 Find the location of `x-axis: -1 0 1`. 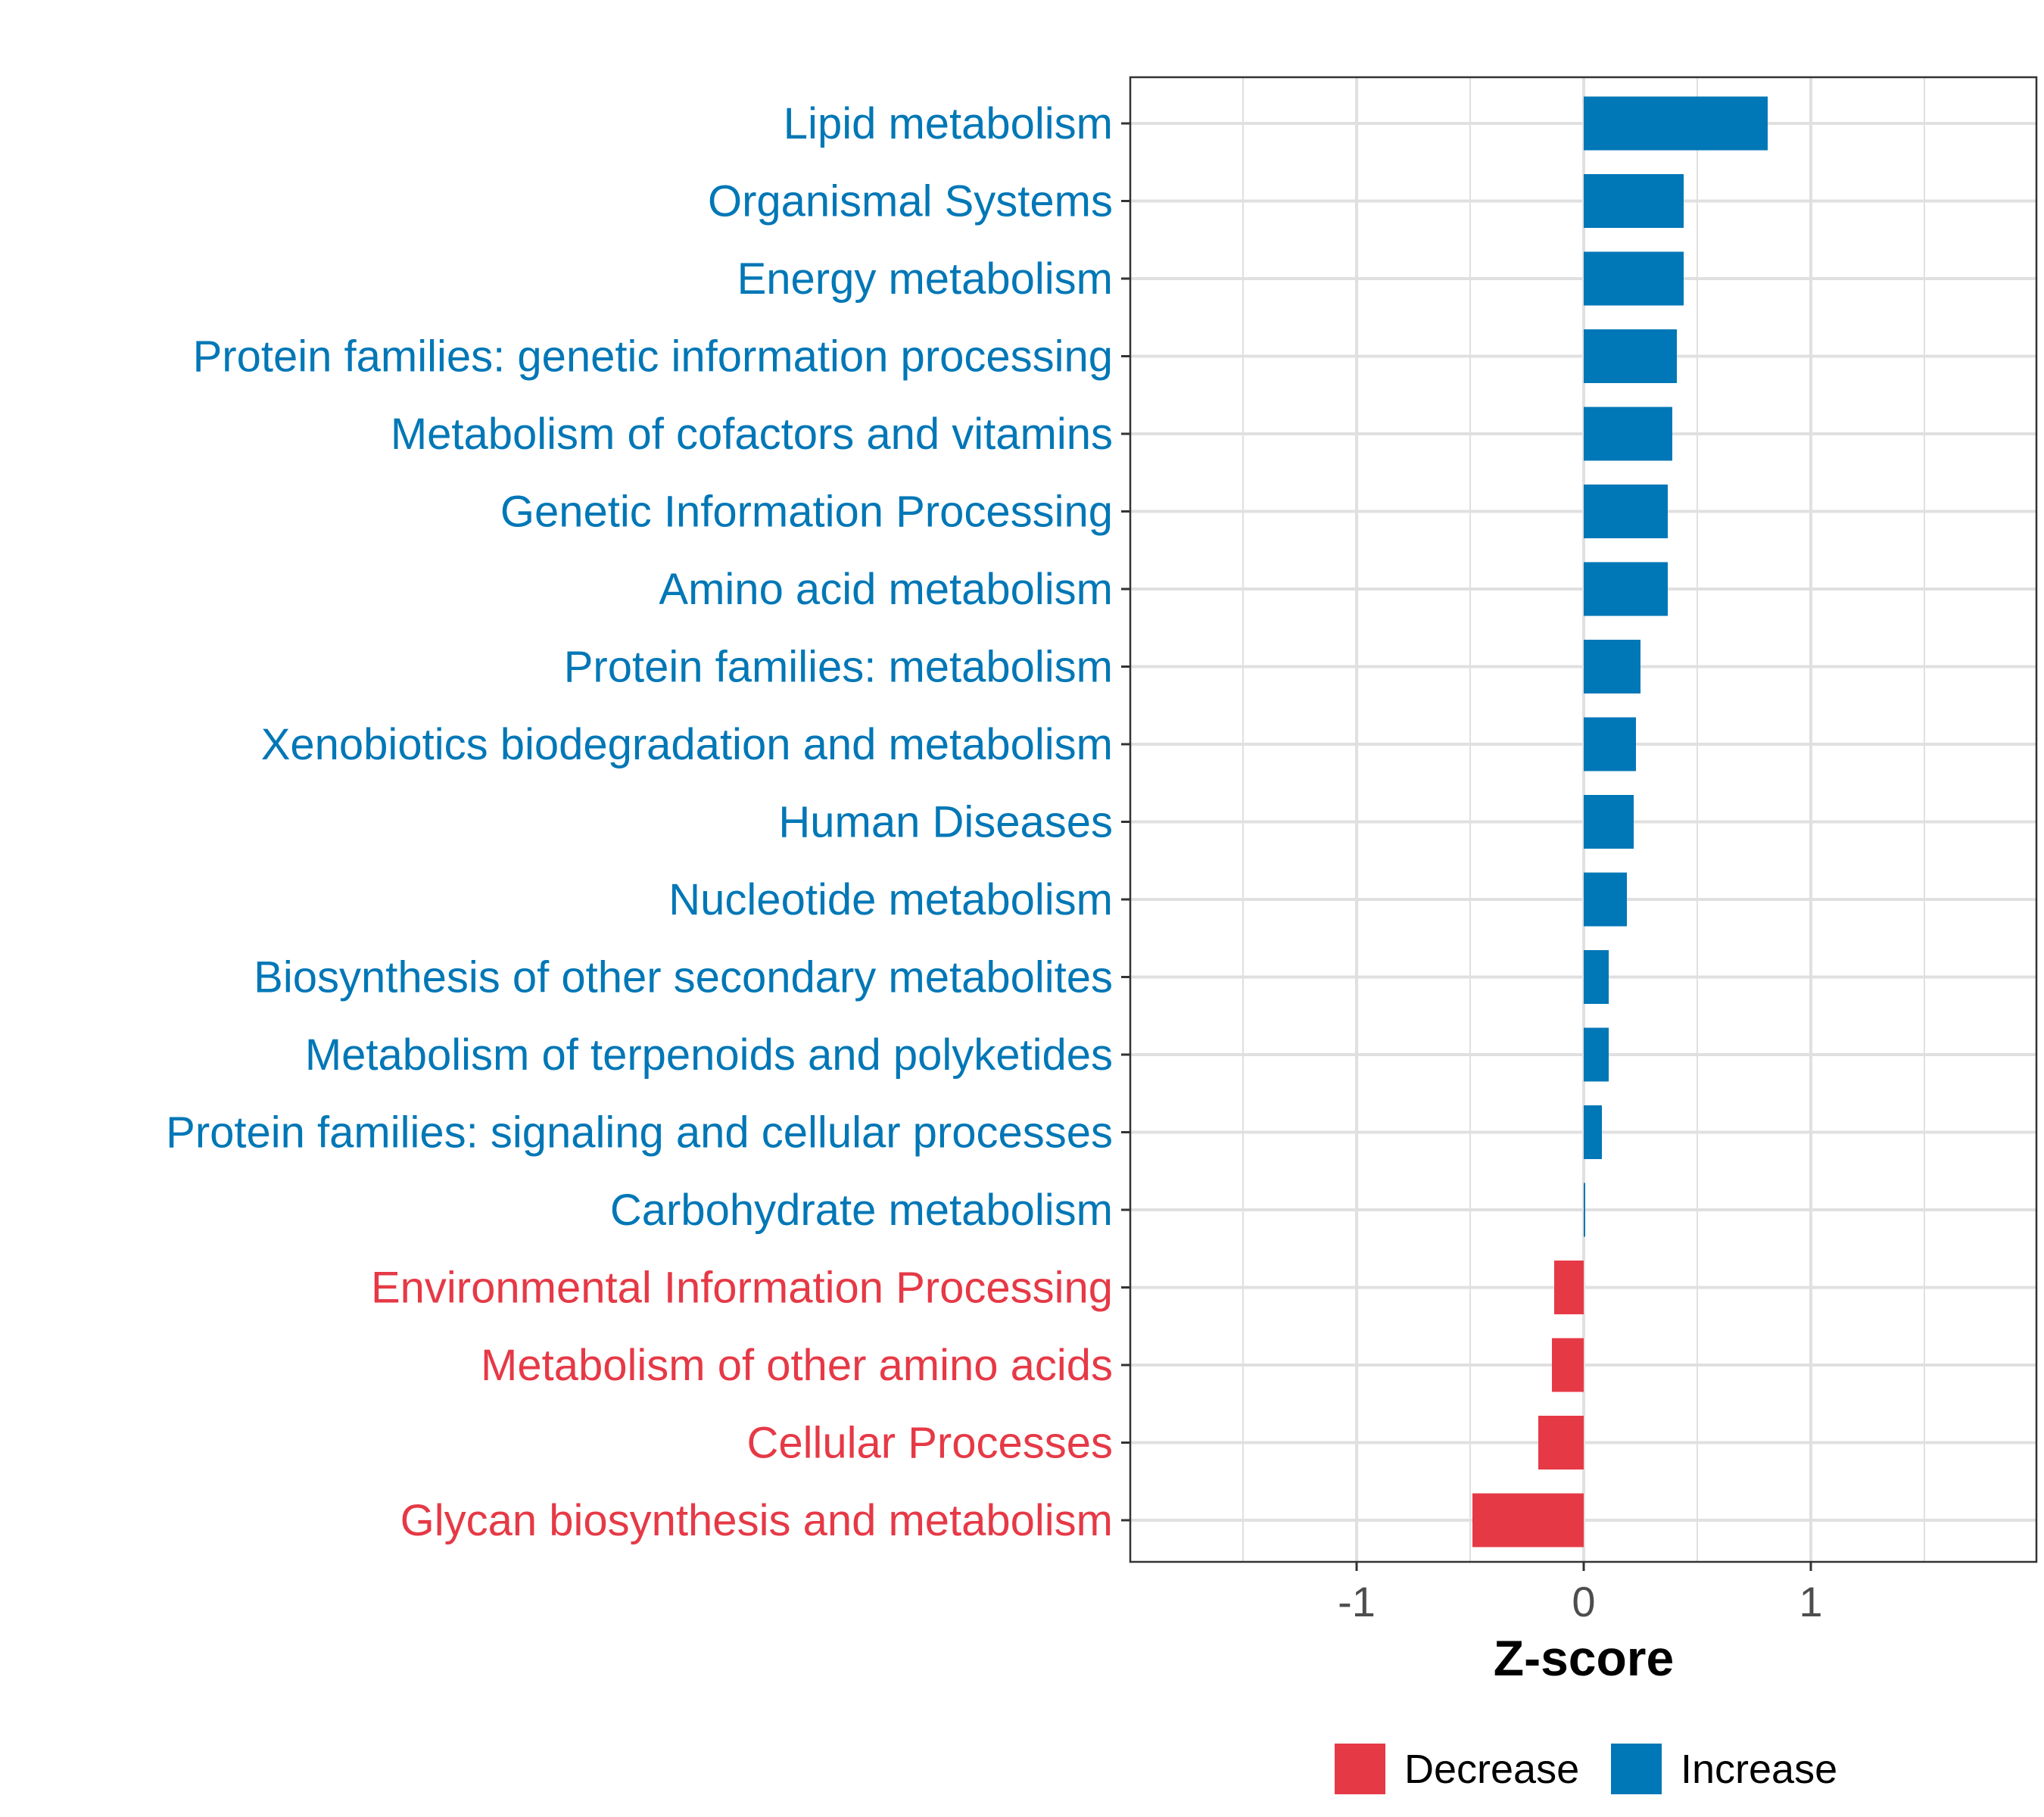

x-axis: -1 0 1 is located at coordinates (1581, 1593).